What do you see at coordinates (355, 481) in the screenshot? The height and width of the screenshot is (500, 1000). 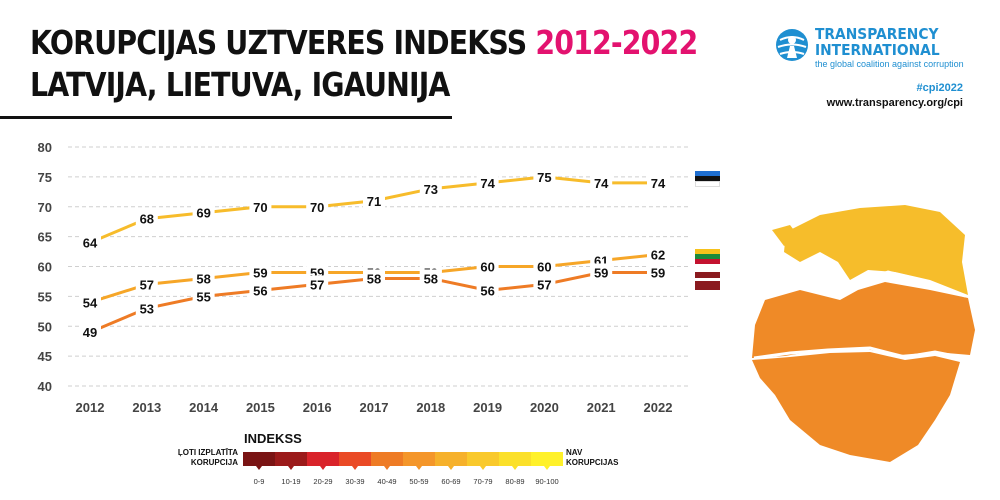 I see `legend-range-label: 30-39` at bounding box center [355, 481].